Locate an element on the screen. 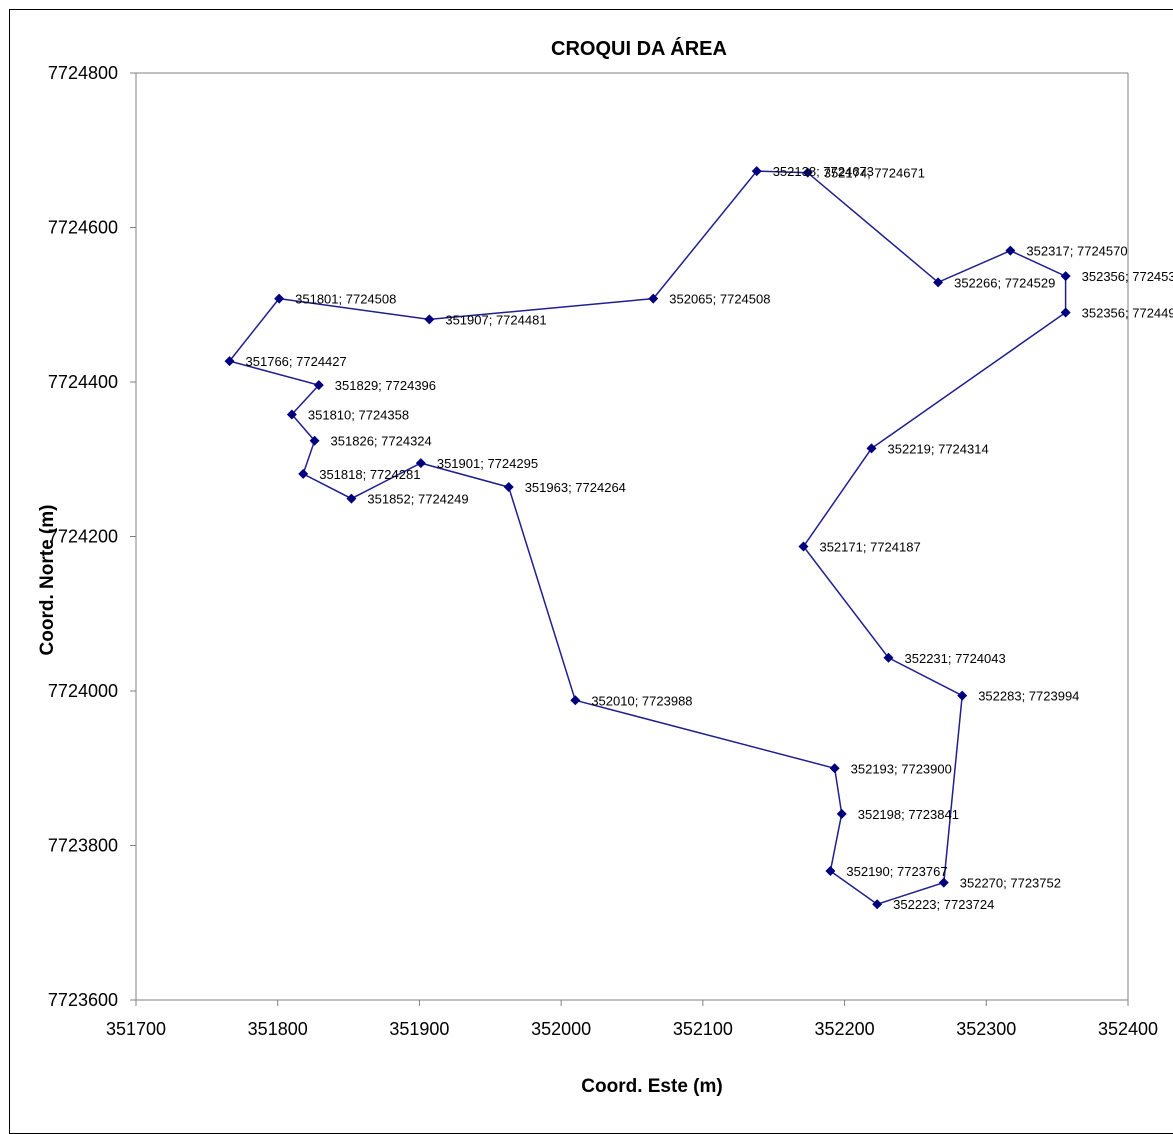  data-point-label: 352193; 7723900 is located at coordinates (901, 768).